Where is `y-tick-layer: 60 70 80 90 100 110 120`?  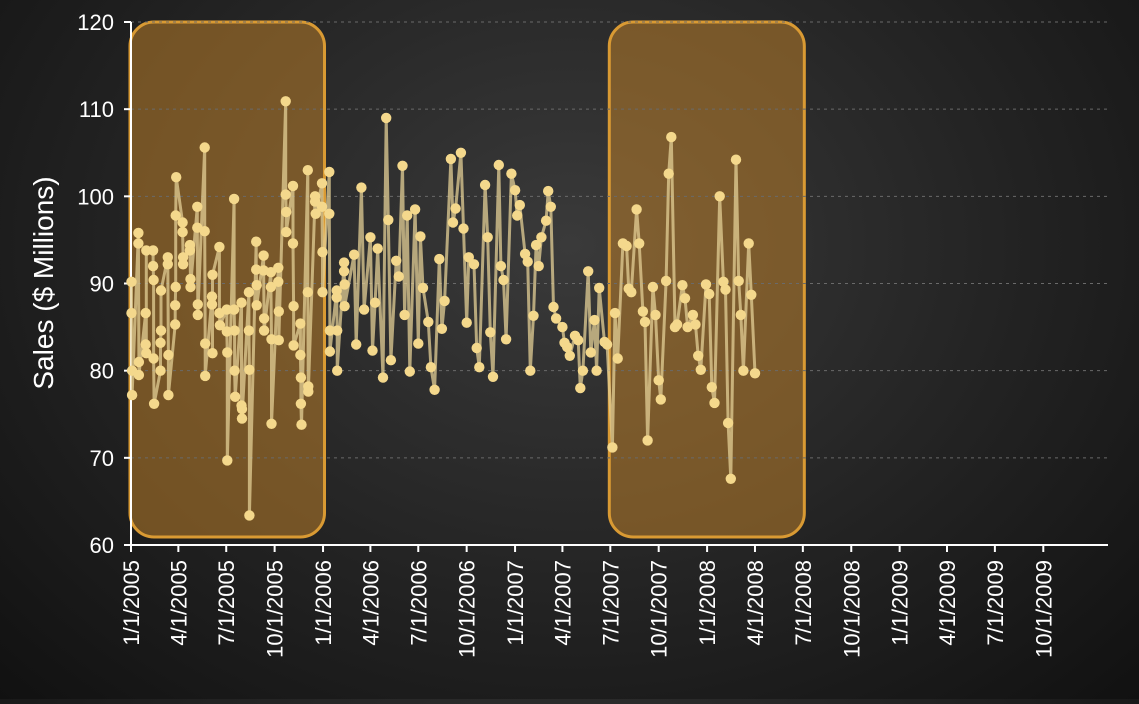 y-tick-layer: 60 70 80 90 100 110 120 is located at coordinates (104, 284).